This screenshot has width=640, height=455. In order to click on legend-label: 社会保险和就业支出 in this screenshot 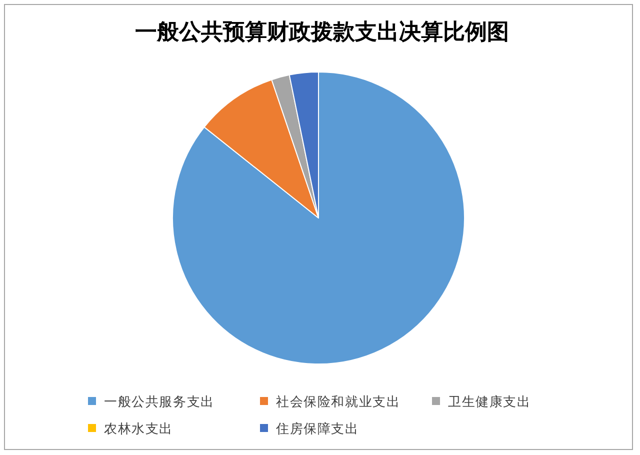, I will do `click(338, 401)`.